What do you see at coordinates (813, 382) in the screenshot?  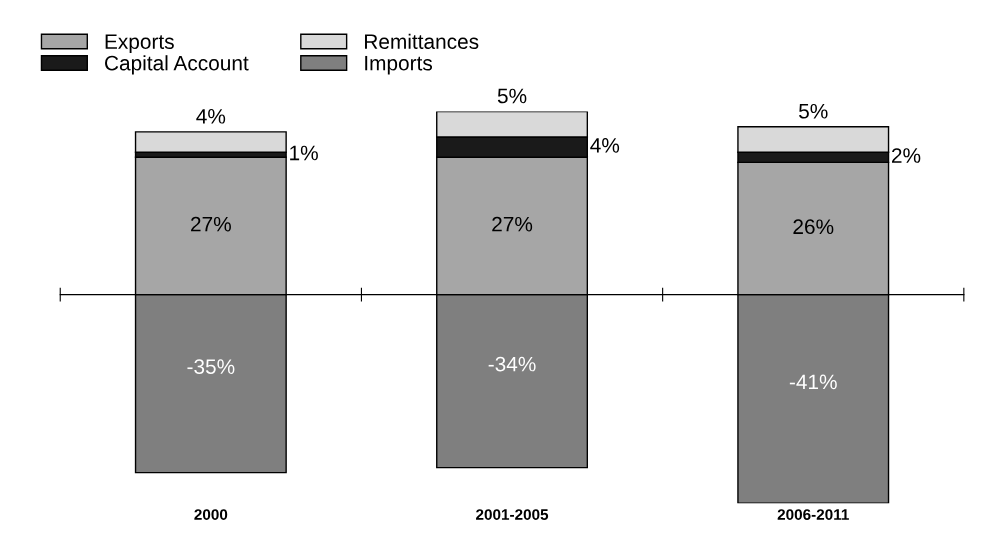 I see `data-label: -41%` at bounding box center [813, 382].